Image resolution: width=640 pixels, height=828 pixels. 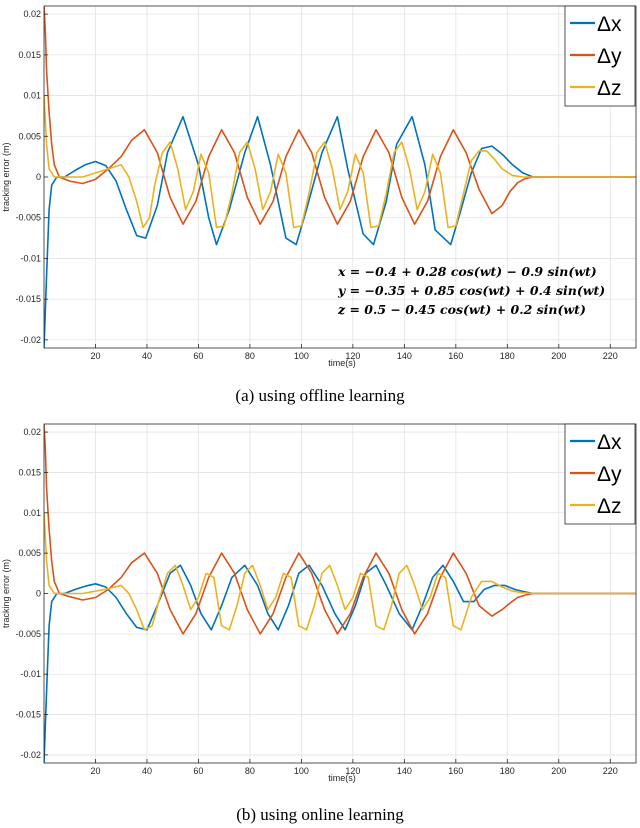 I want to click on caption-1: (a) using offline learning, so click(x=320, y=395).